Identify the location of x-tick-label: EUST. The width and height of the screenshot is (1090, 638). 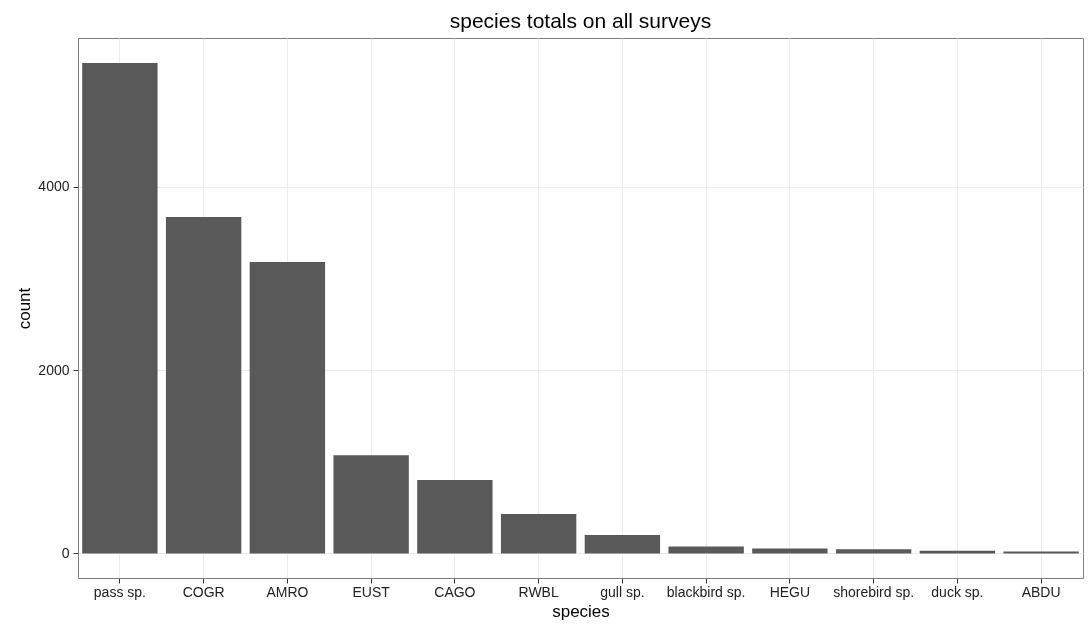
(371, 591).